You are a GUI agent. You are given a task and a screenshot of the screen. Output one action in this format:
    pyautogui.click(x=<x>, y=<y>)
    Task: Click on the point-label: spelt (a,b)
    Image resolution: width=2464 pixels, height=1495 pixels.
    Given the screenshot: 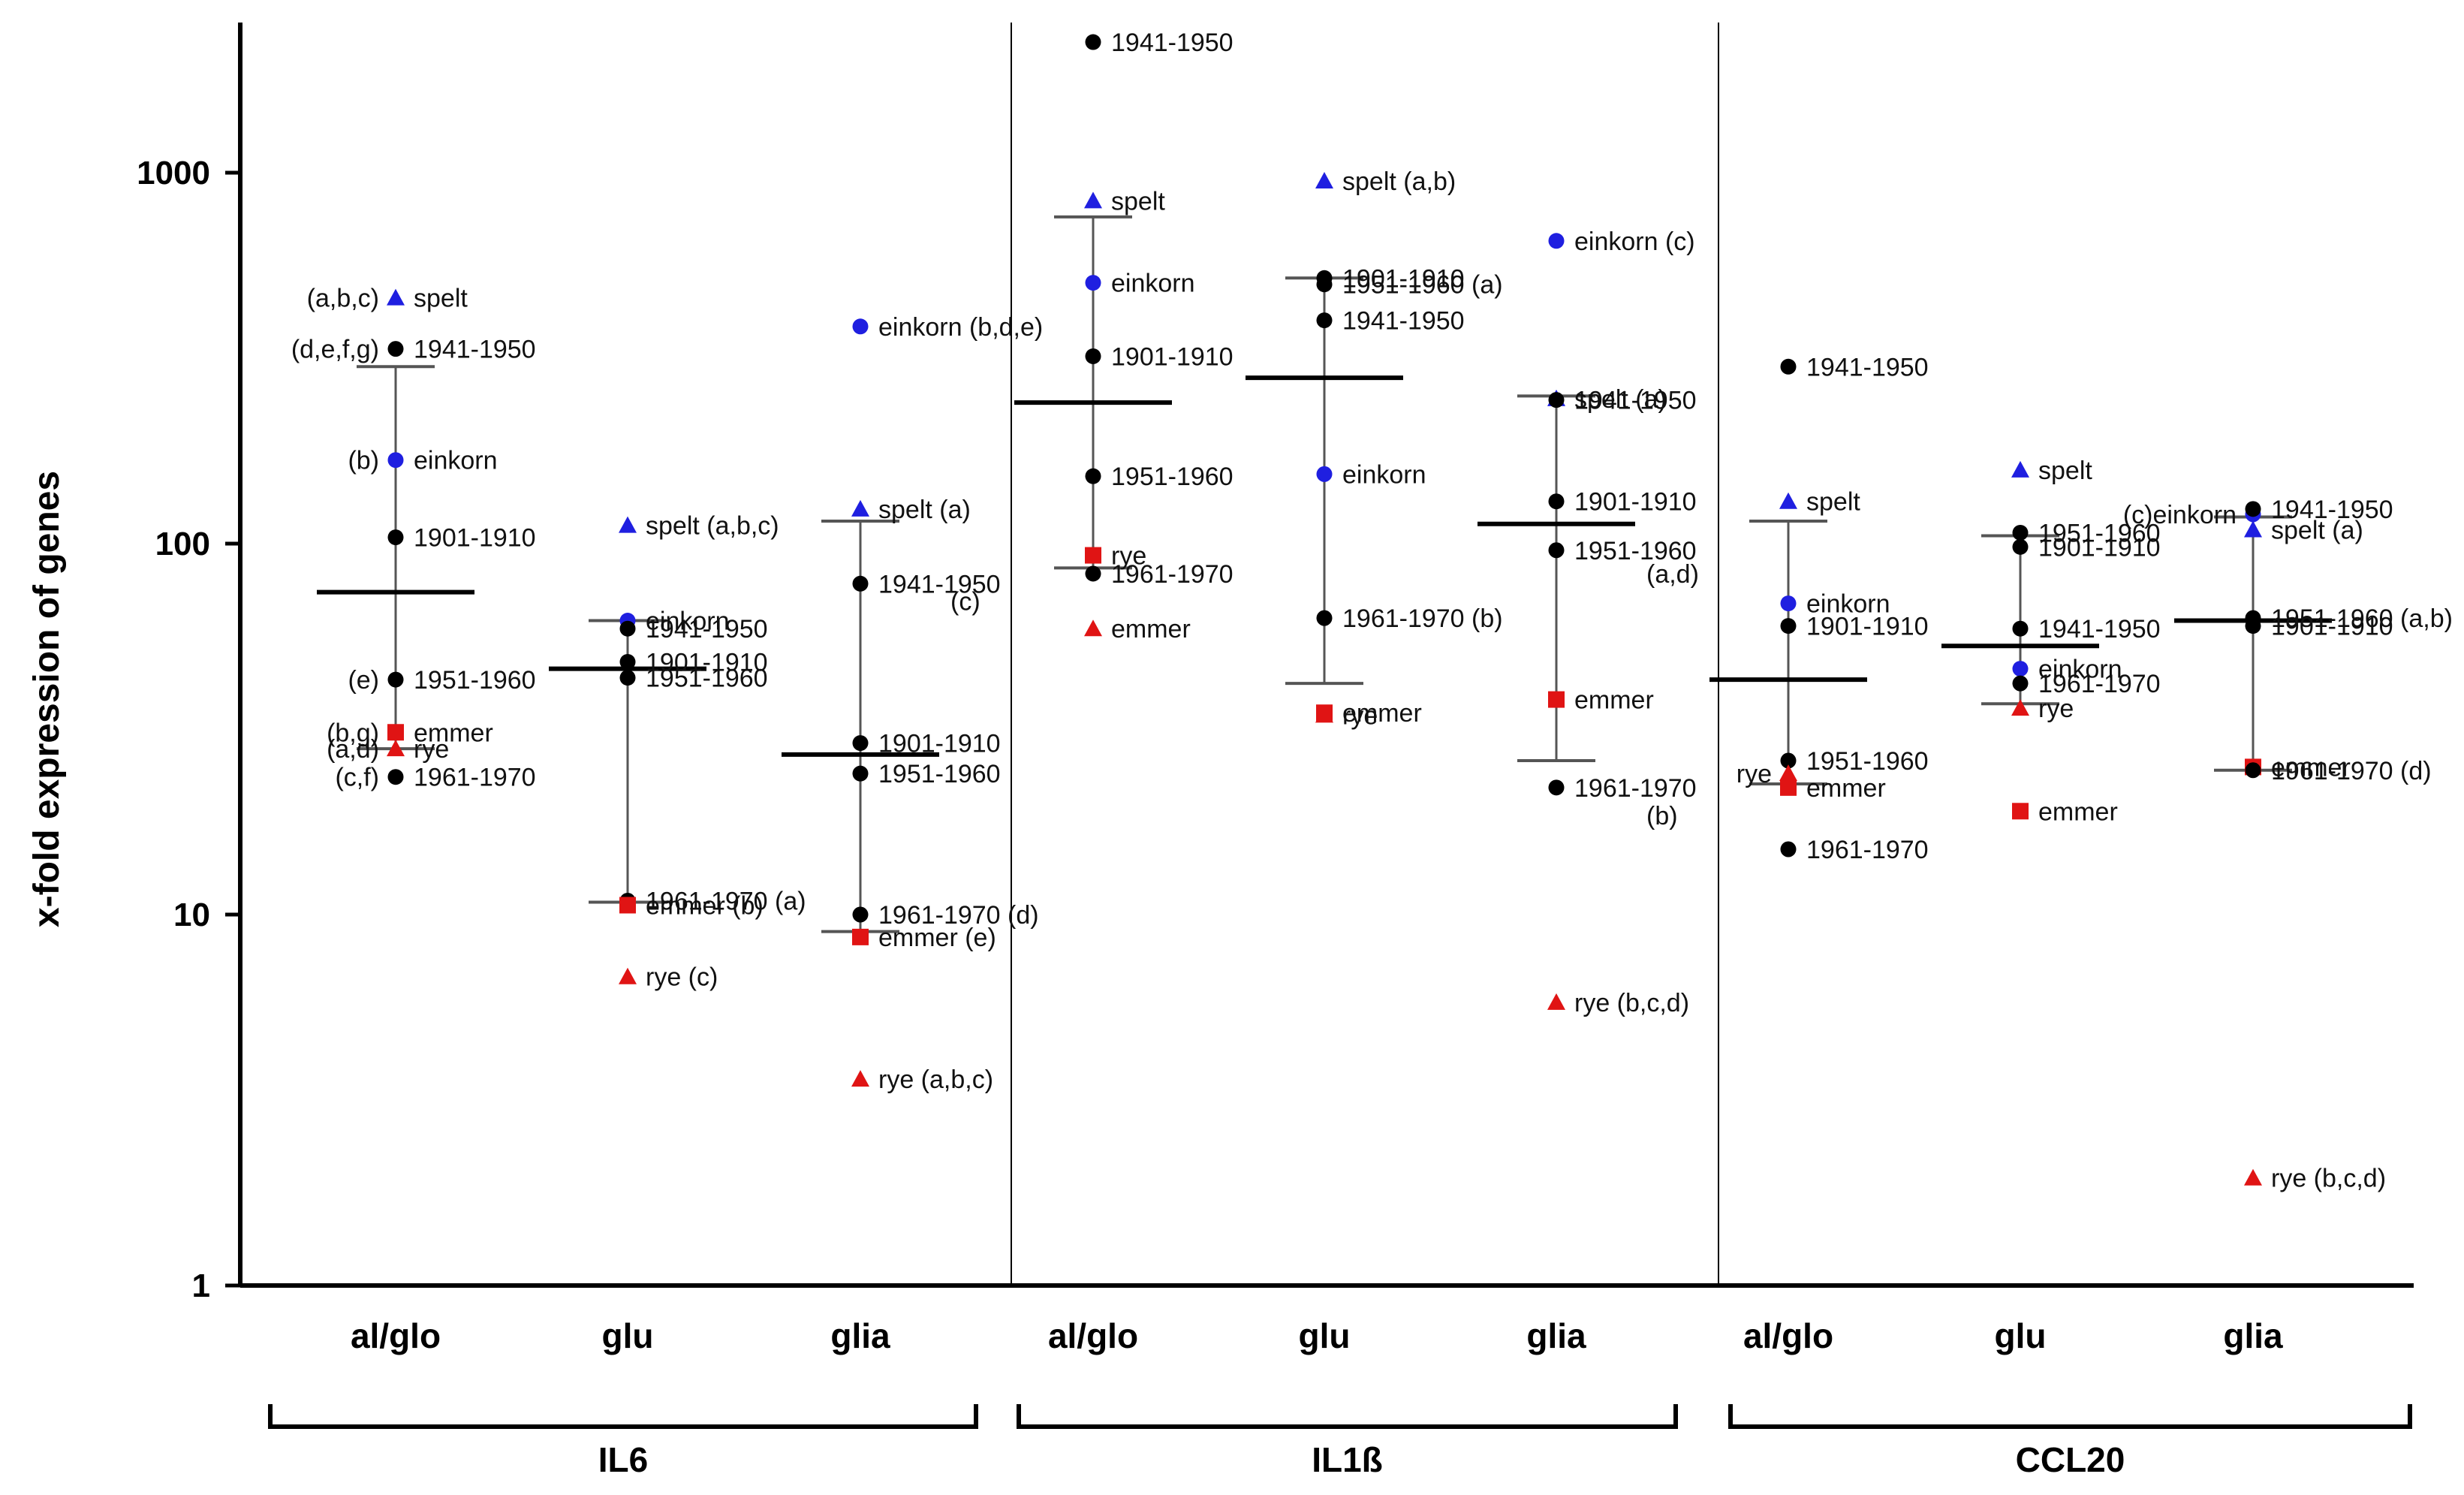 What is the action you would take?
    pyautogui.click(x=1399, y=181)
    